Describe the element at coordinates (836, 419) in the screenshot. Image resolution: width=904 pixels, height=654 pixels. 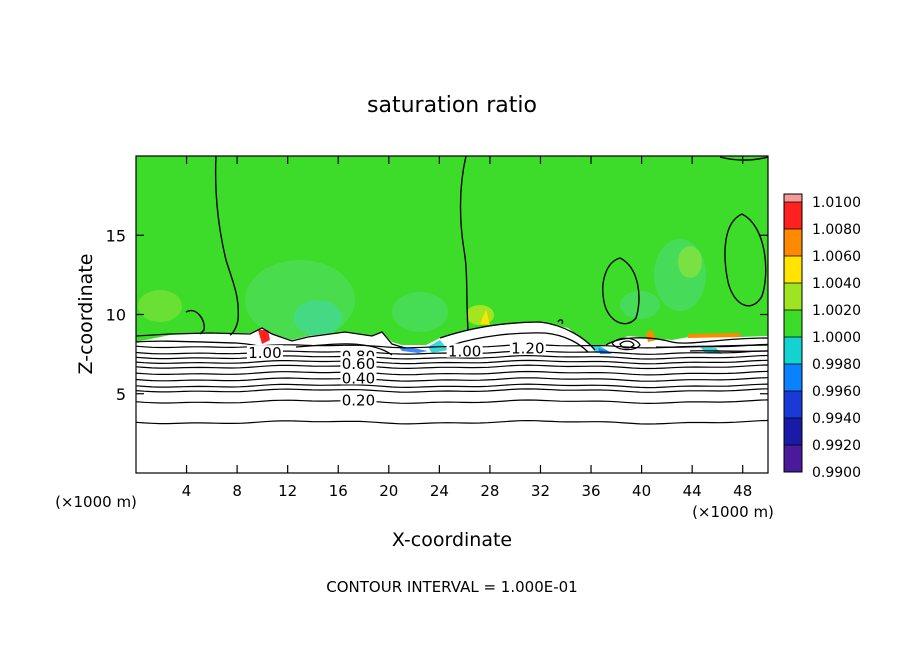
I see `colorbar-label: 0.9940` at that location.